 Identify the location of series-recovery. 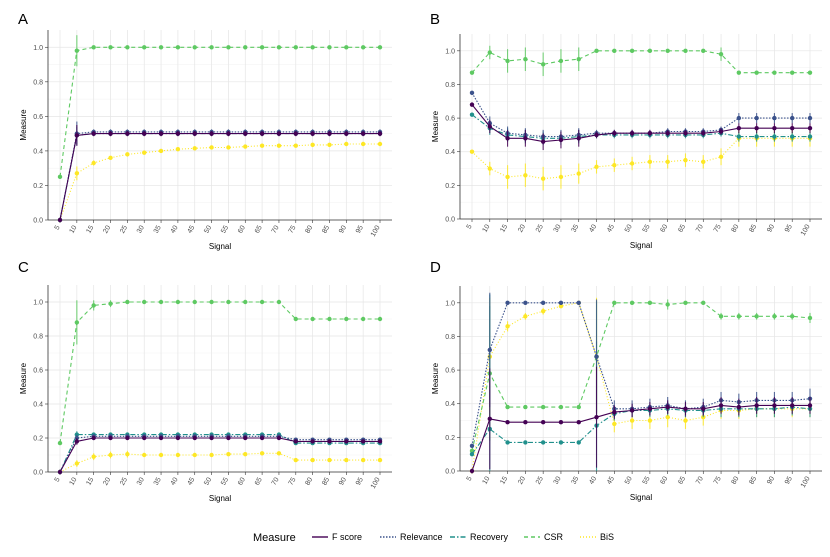
(220, 174).